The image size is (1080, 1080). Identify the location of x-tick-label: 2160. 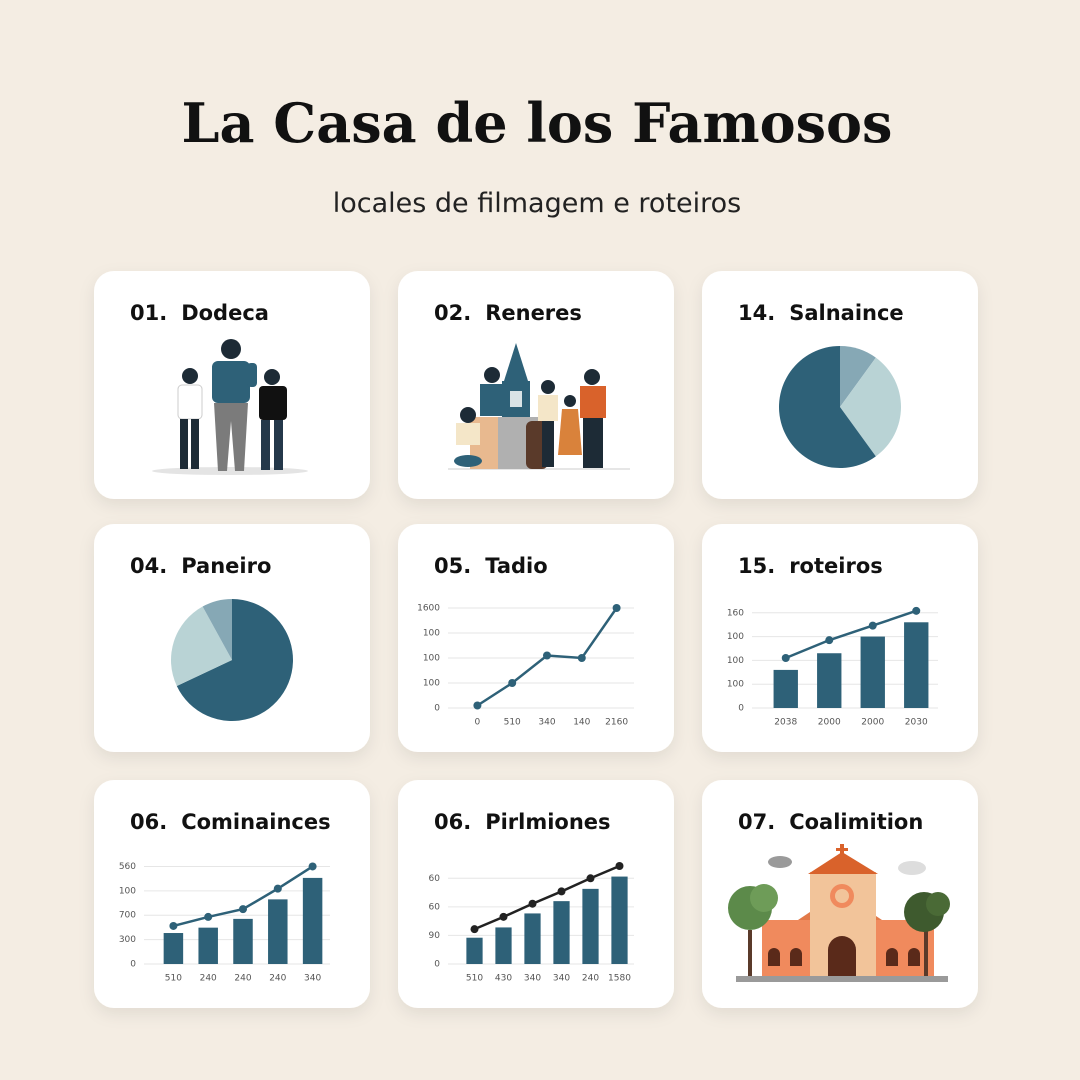
(616, 723).